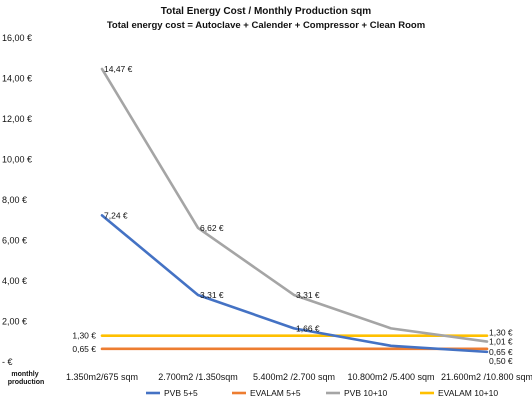 The height and width of the screenshot is (403, 532). I want to click on x-axis-label-line-2: production, so click(26, 382).